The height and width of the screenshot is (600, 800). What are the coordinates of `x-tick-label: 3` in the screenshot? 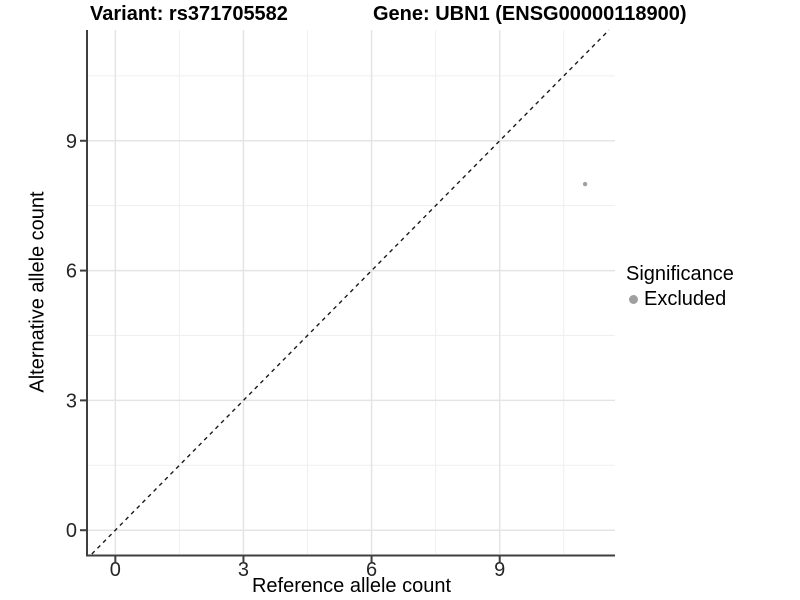 It's located at (243, 570).